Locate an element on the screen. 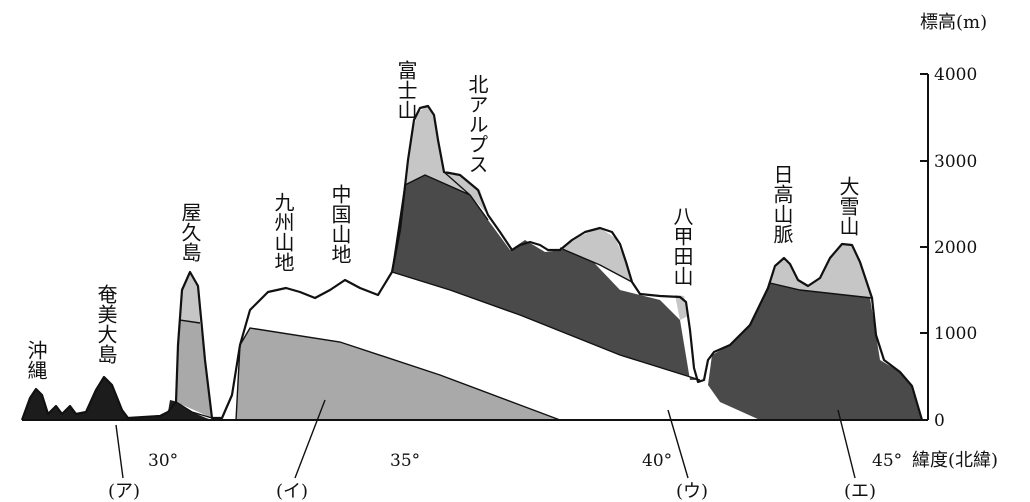 The height and width of the screenshot is (502, 1030). zone-i-fill is located at coordinates (398, 374).